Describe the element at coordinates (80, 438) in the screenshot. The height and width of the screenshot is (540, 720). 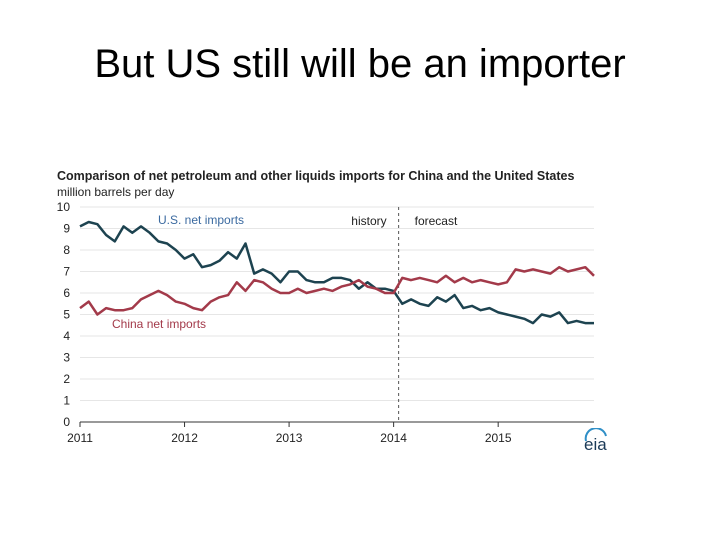
I see `x-tick-label: 2011` at that location.